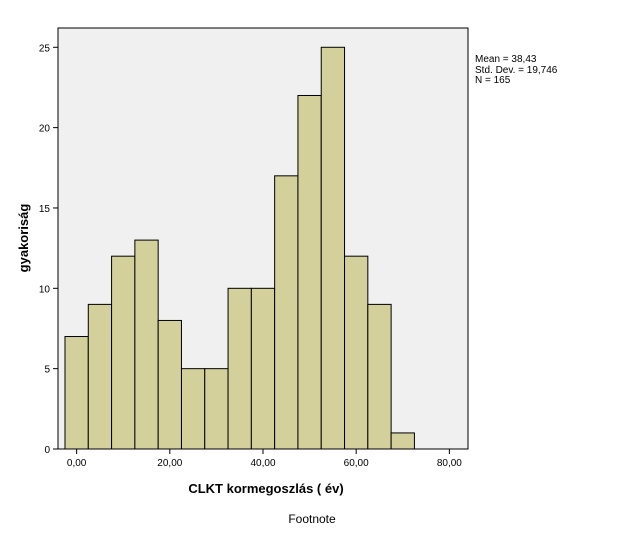 This screenshot has width=625, height=540. Describe the element at coordinates (45, 209) in the screenshot. I see `y-tick-label: 15` at that location.